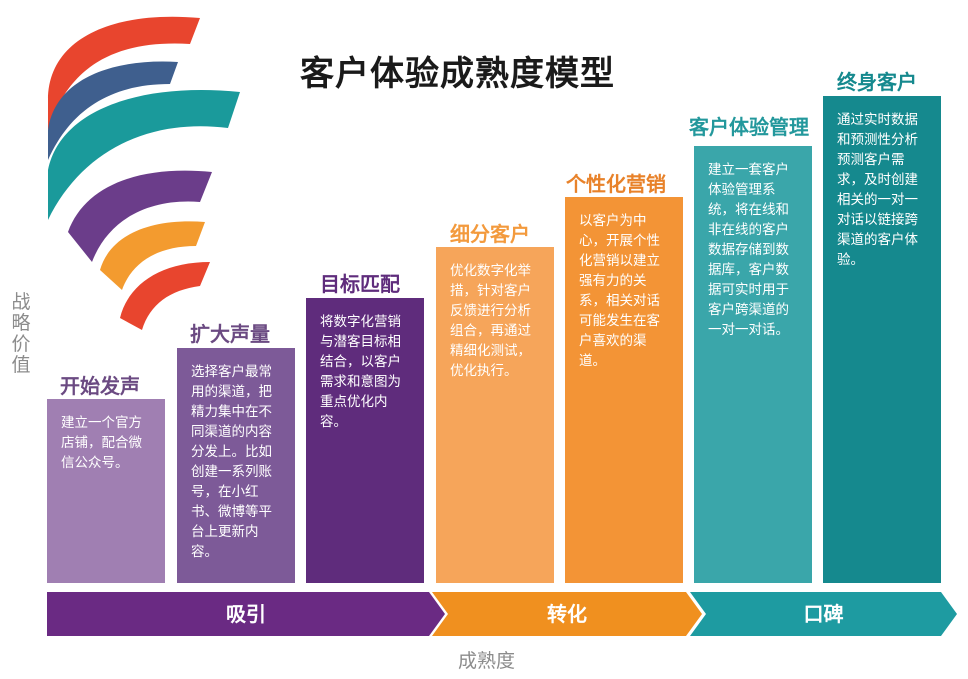 Image resolution: width=968 pixels, height=679 pixels. What do you see at coordinates (490, 234) in the screenshot?
I see `stage-4-label: 细分客户` at bounding box center [490, 234].